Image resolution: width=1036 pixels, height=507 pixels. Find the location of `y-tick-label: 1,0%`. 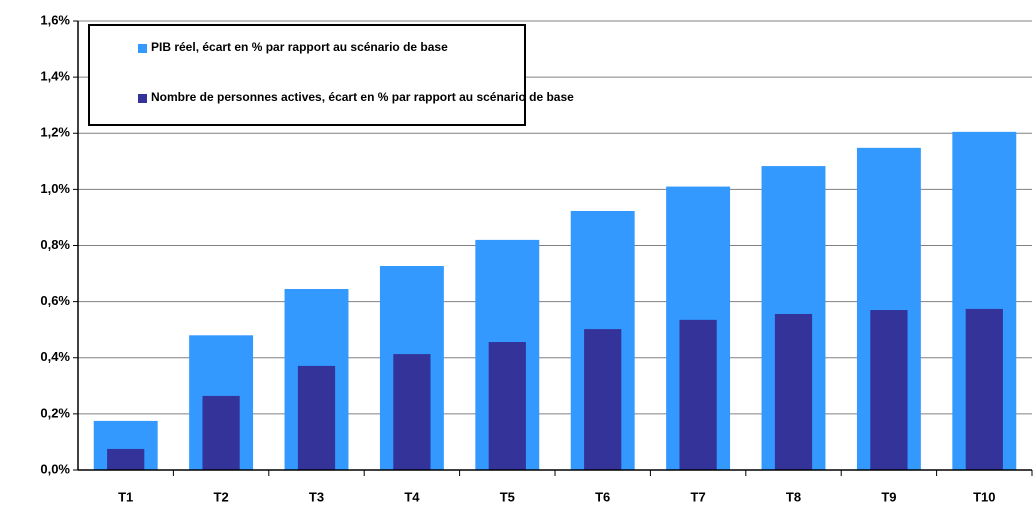

y-tick-label: 1,0% is located at coordinates (55, 188).